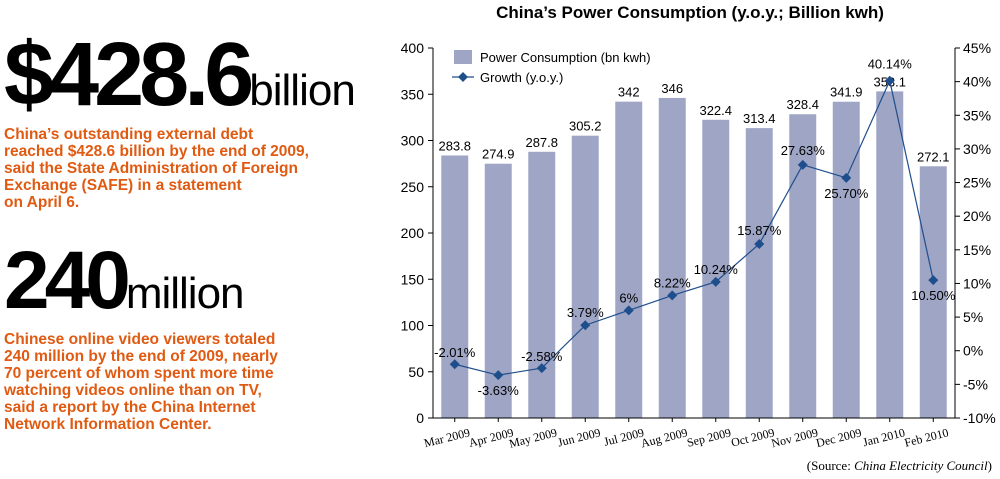  What do you see at coordinates (463, 57) in the screenshot?
I see `legend-bar-swatch` at bounding box center [463, 57].